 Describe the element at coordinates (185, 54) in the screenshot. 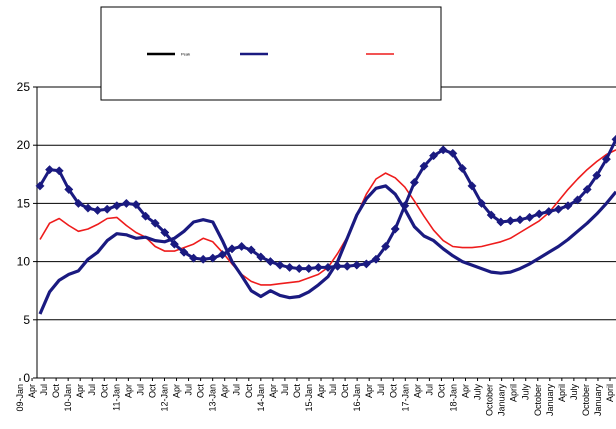

I see `legend-label: Peak` at that location.